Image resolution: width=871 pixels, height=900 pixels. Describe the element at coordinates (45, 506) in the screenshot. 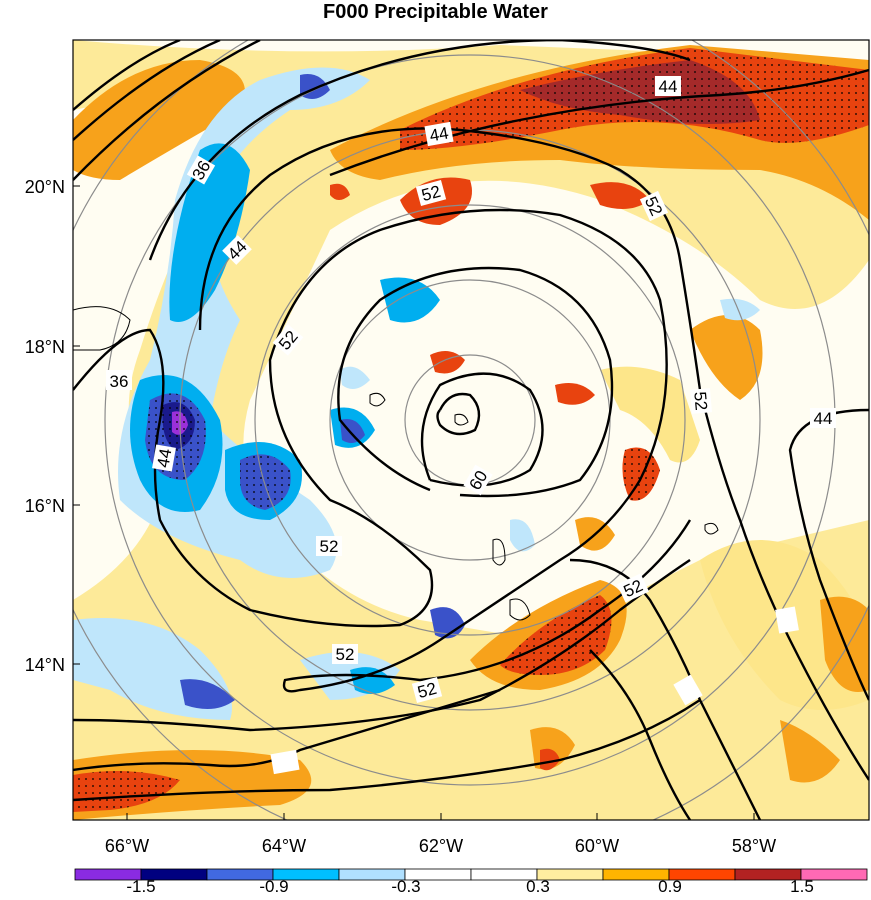

I see `lat-label-16n: 16°N` at that location.